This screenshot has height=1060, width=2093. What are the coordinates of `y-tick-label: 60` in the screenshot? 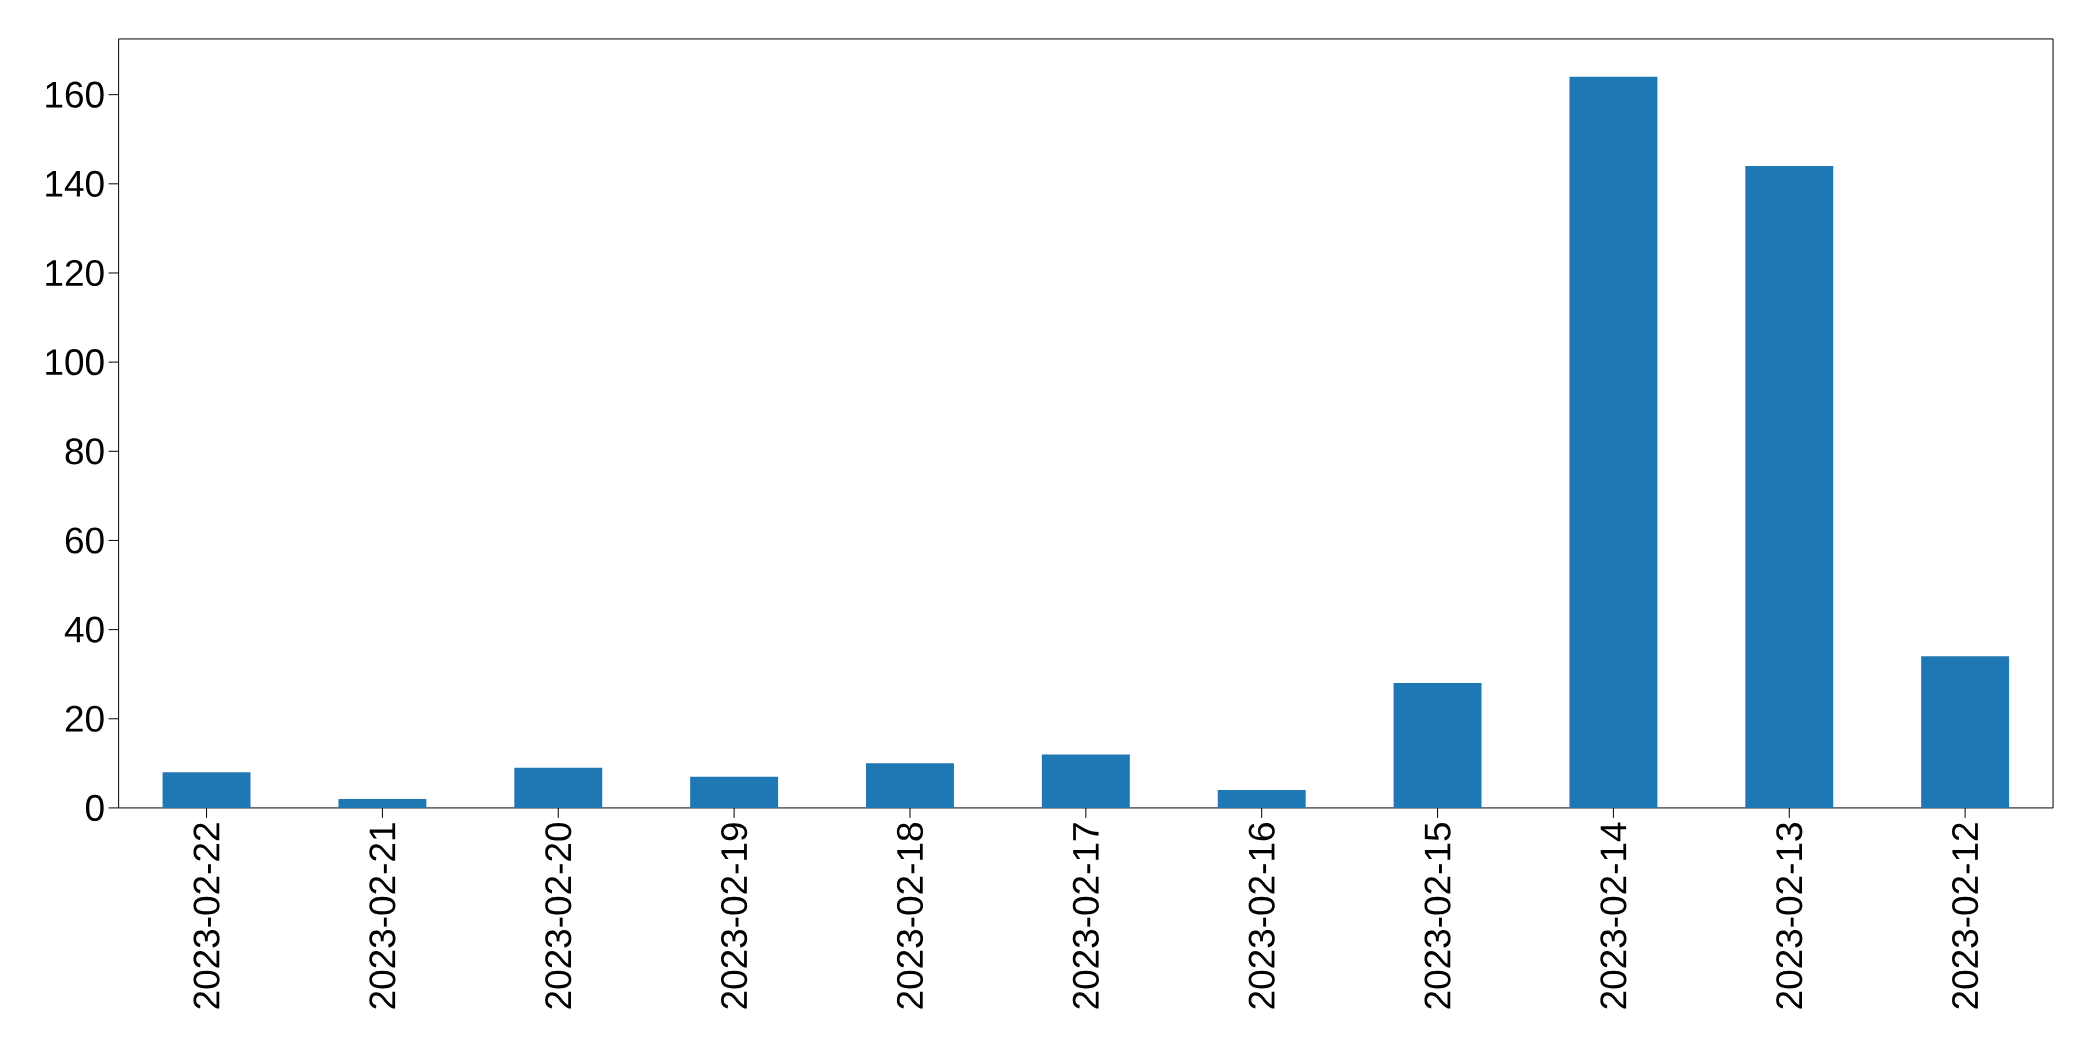 It's located at (84, 540).